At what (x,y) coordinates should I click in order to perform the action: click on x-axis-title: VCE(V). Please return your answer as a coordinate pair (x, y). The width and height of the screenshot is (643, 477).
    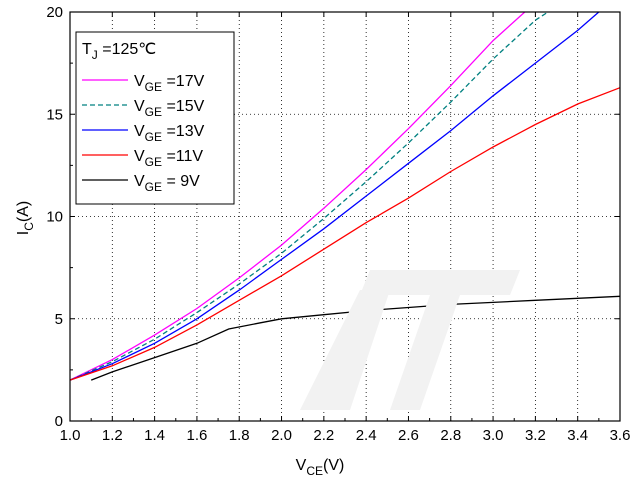
    Looking at the image, I should click on (320, 467).